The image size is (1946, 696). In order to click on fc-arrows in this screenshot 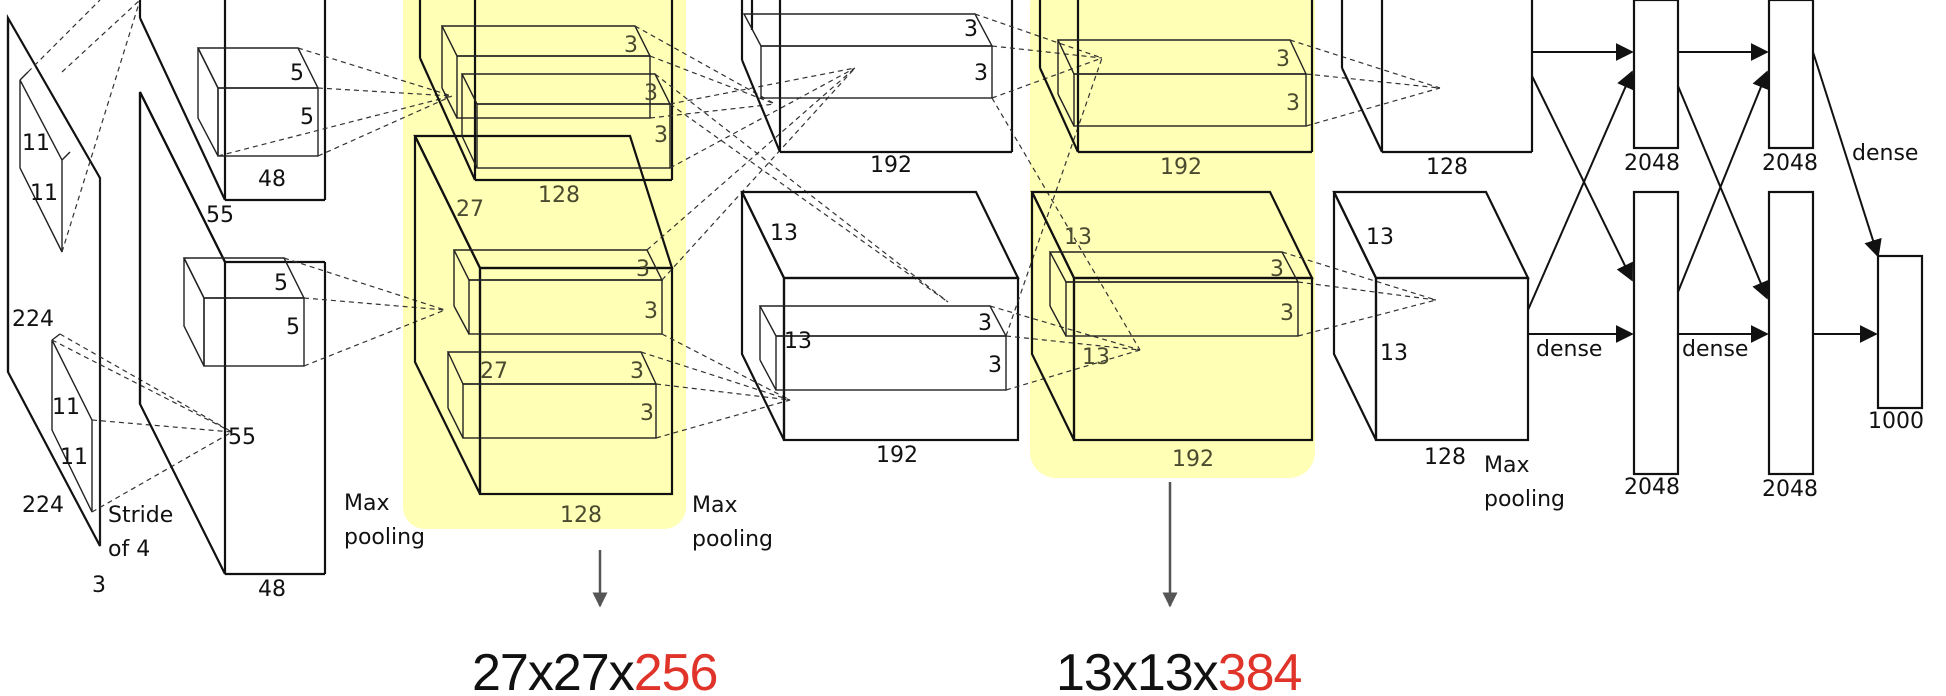, I will do `click(1704, 193)`.